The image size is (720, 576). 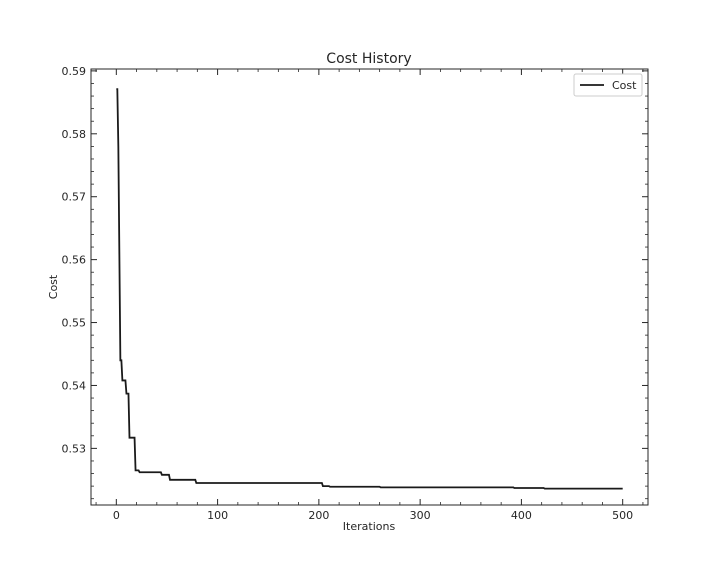 I want to click on x-tick-label: 100, so click(x=217, y=515).